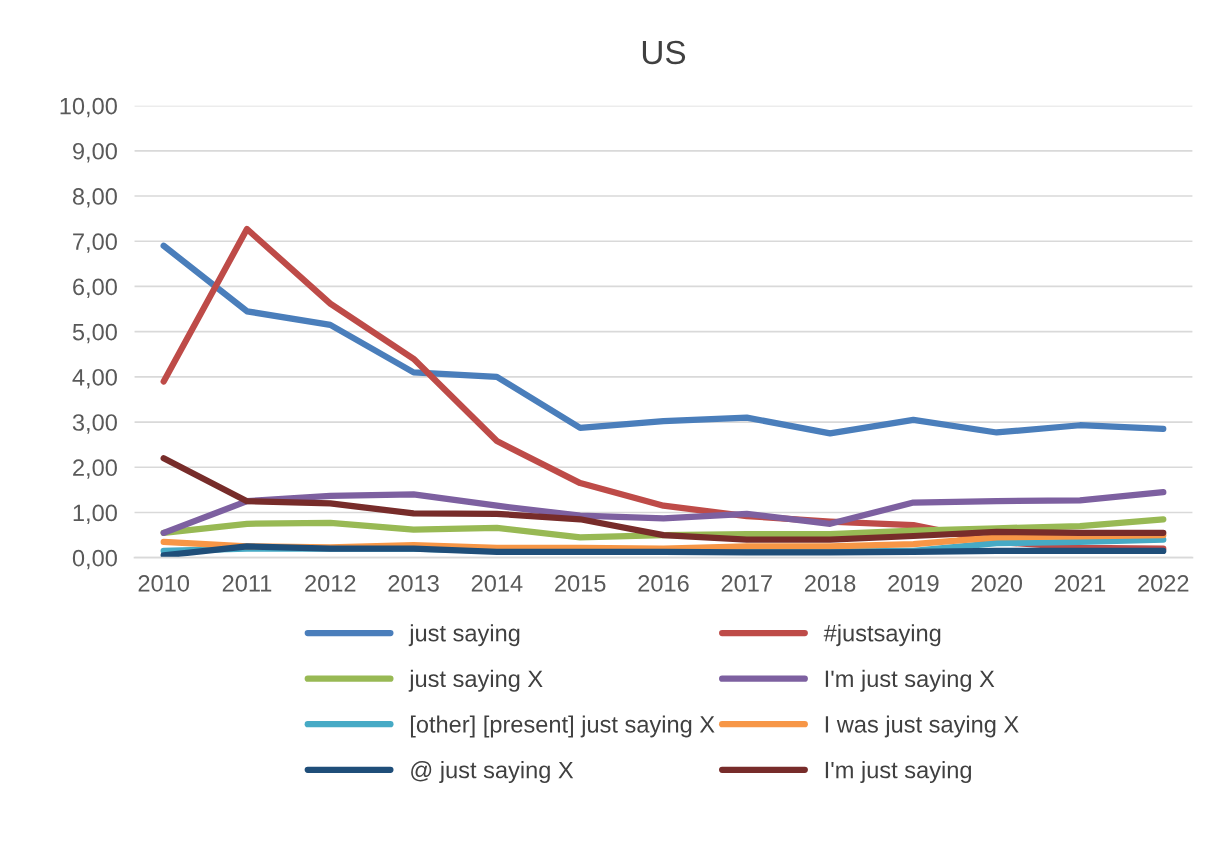 The width and height of the screenshot is (1223, 845). I want to click on y-tick-label: 6,00, so click(95, 288).